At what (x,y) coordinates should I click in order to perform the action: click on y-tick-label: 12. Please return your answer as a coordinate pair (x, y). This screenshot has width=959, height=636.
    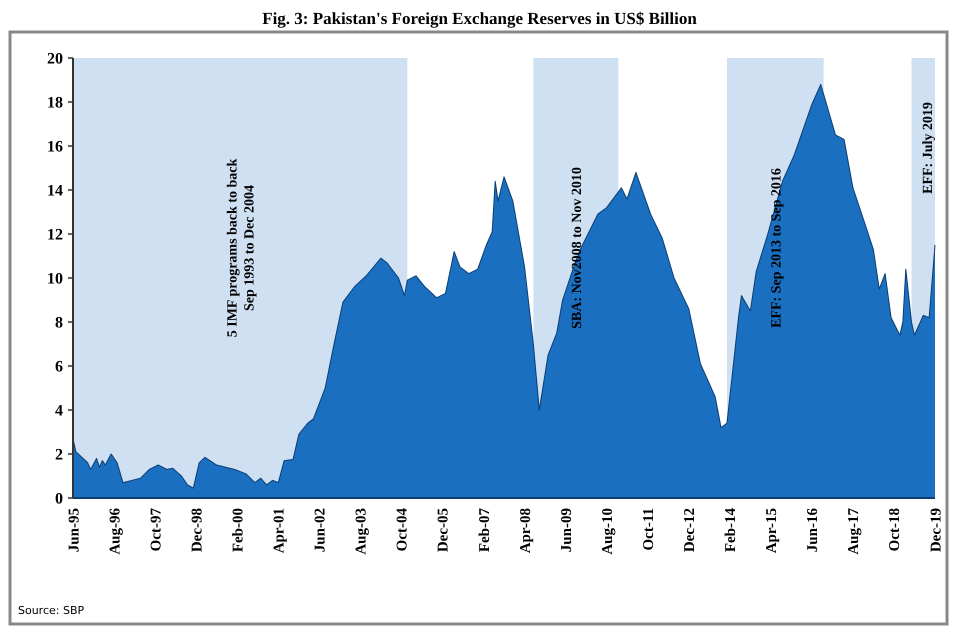
    Looking at the image, I should click on (55, 235).